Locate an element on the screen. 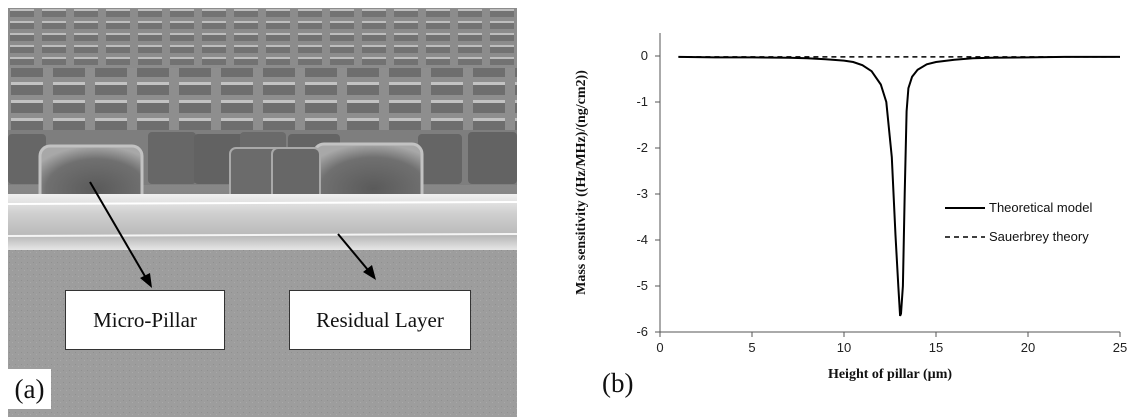 The height and width of the screenshot is (417, 1133). x-tick-label: 25 is located at coordinates (1120, 347).